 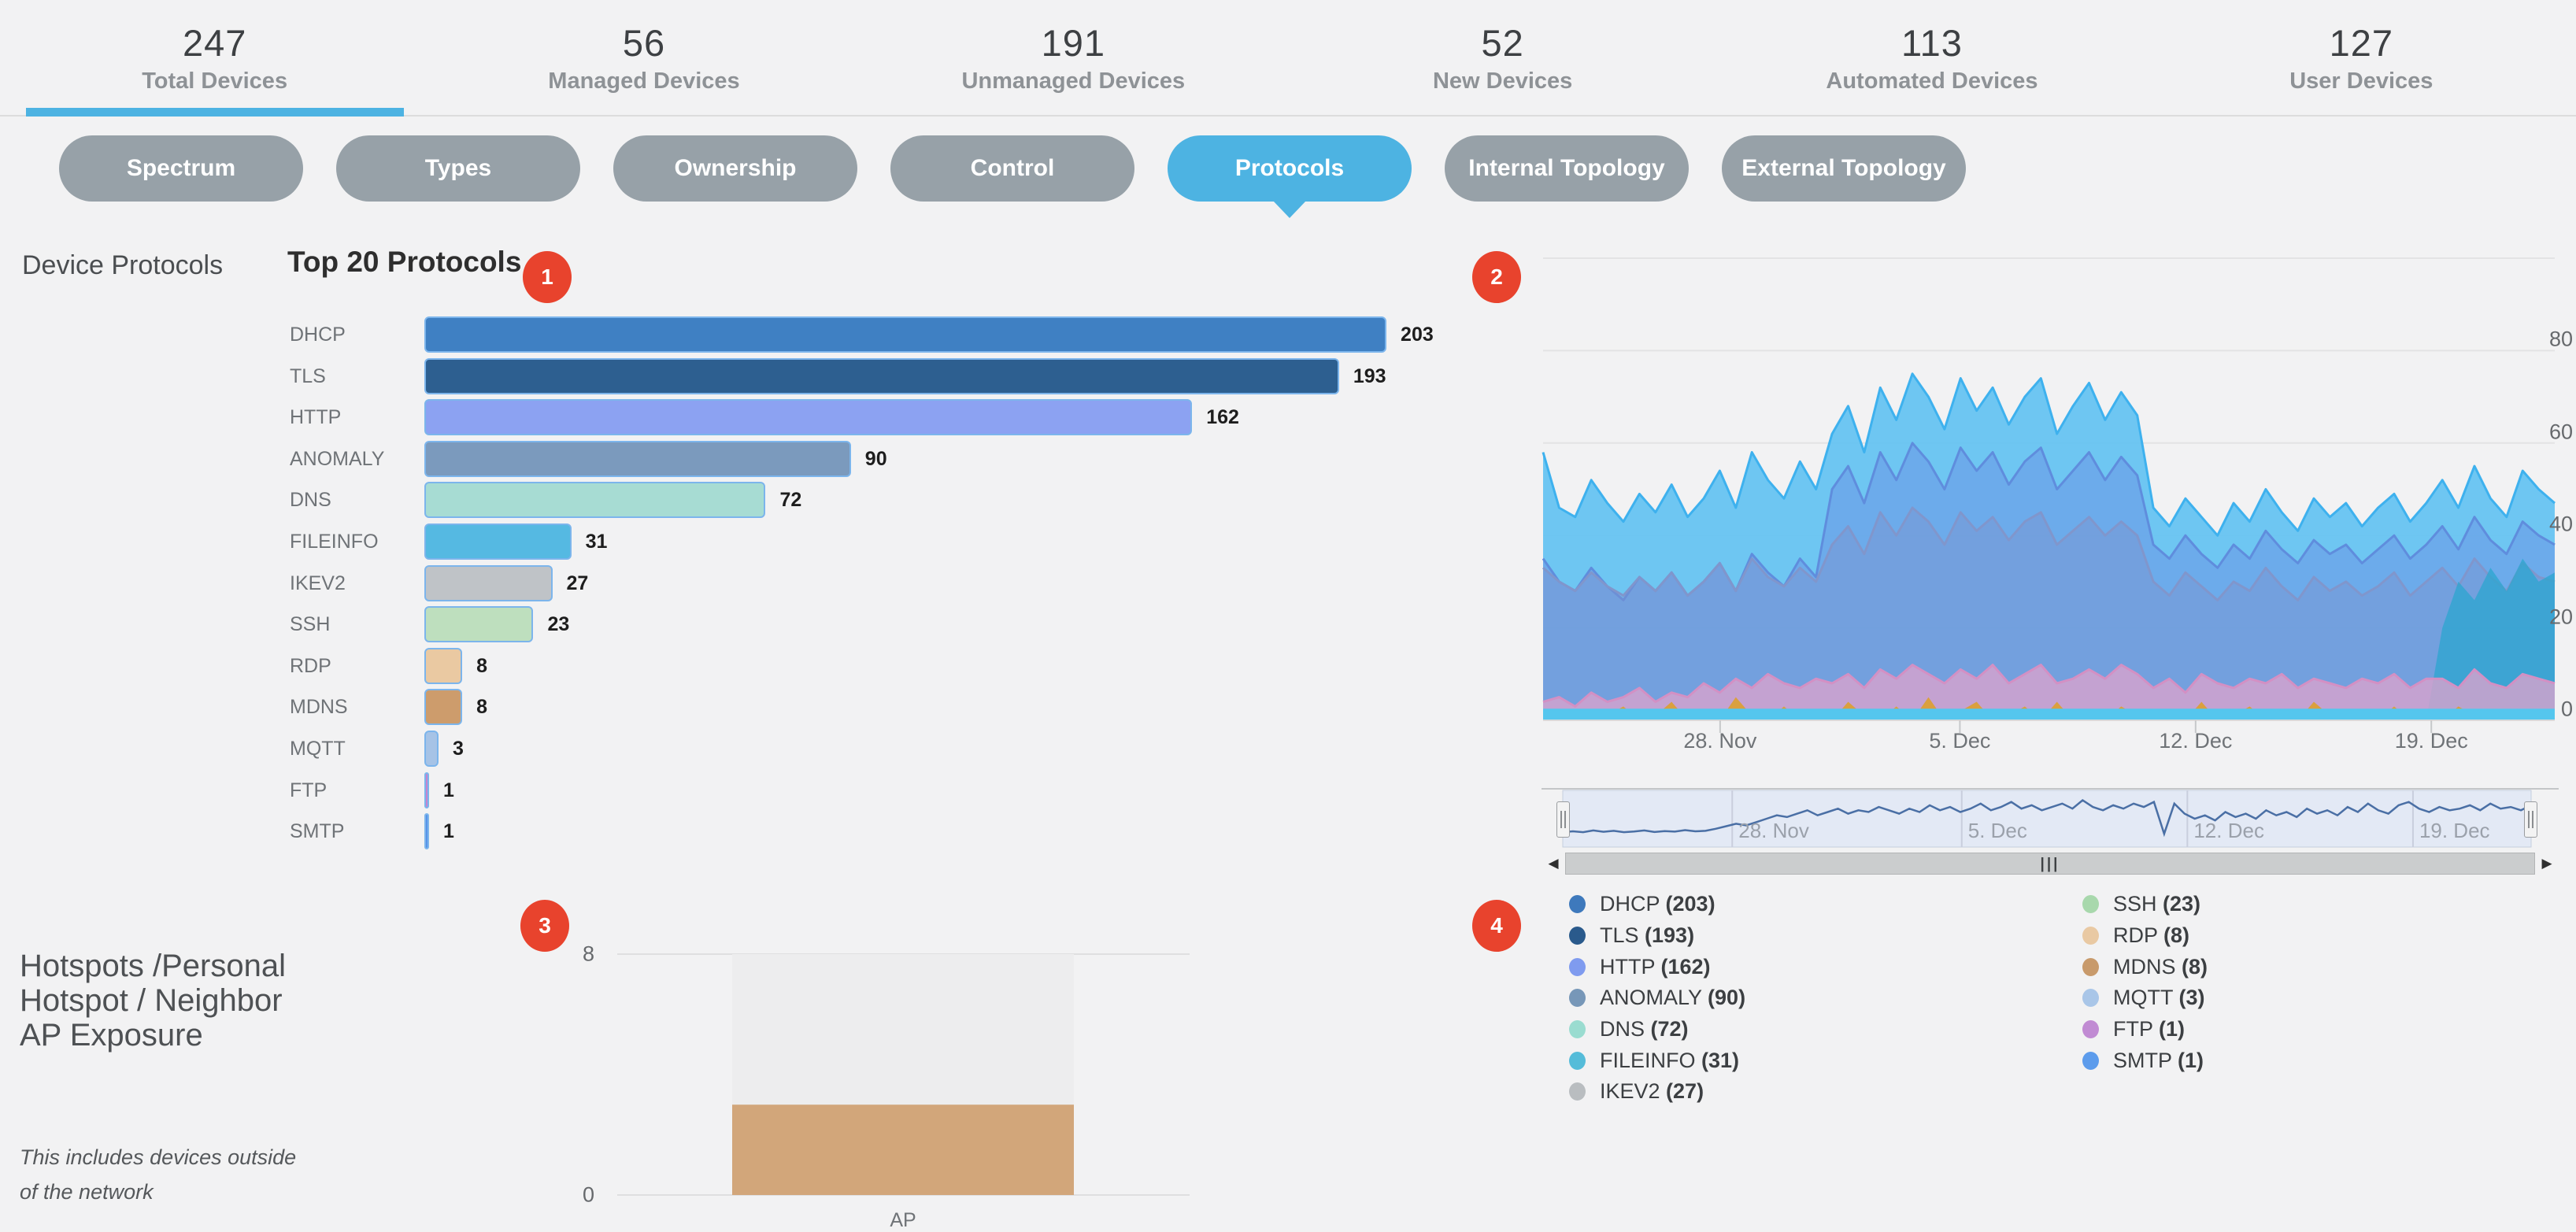 I want to click on scrollbar-right-arrow-icon: ▶, so click(x=2546, y=864).